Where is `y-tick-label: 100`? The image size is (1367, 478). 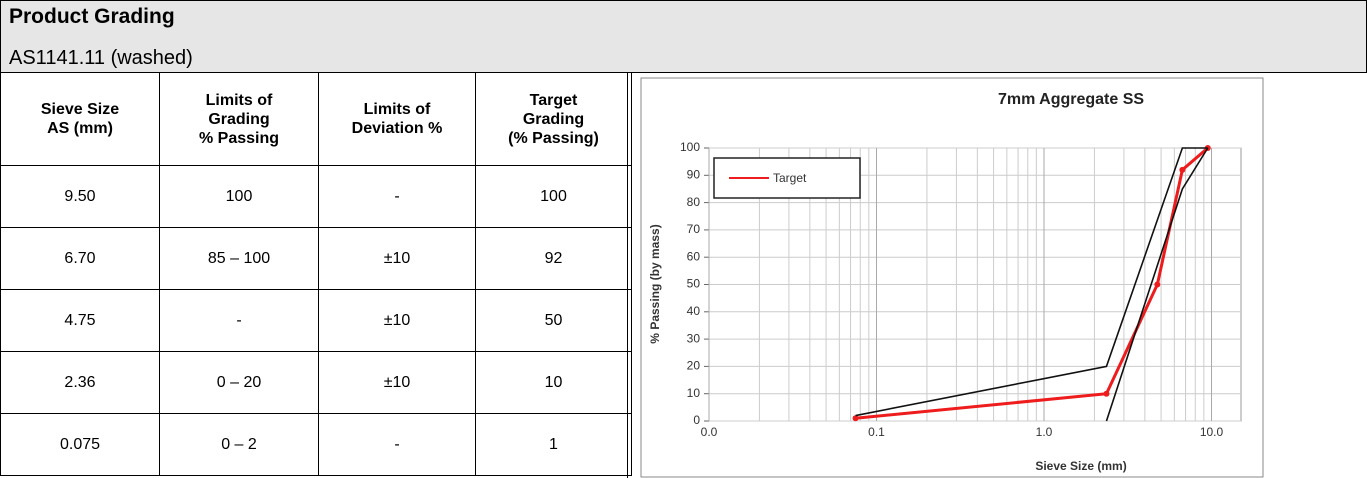
y-tick-label: 100 is located at coordinates (690, 147).